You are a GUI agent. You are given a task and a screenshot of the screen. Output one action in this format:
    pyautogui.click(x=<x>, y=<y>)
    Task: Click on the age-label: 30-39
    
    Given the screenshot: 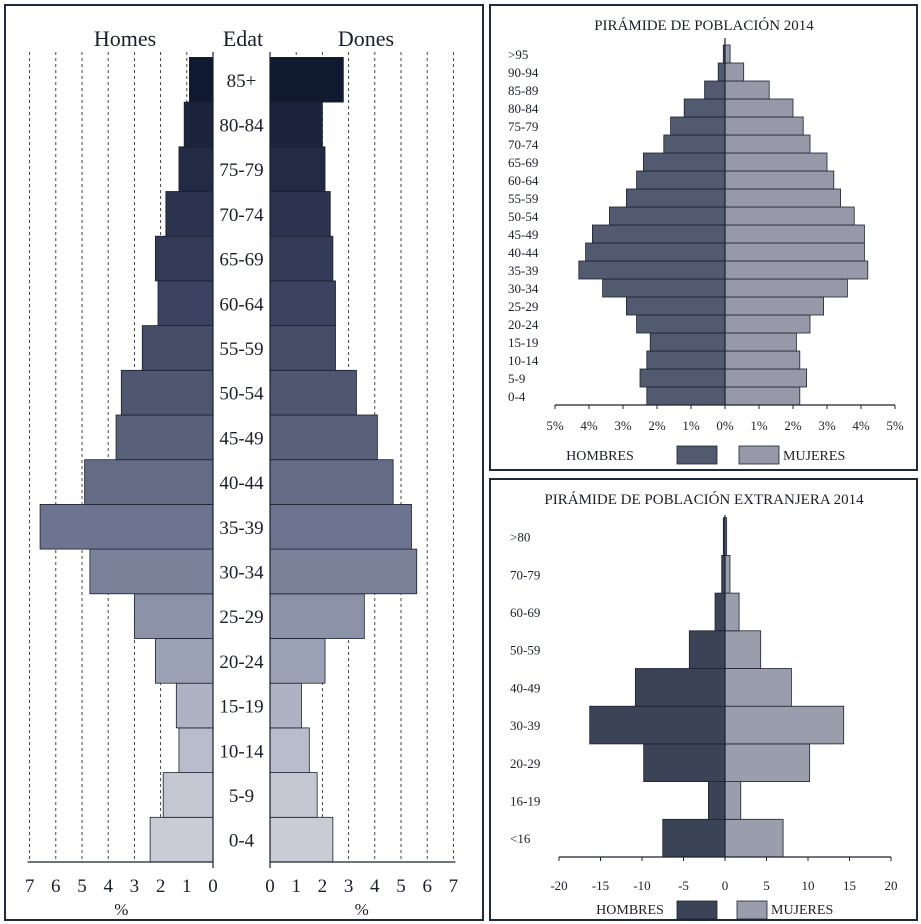 What is the action you would take?
    pyautogui.click(x=525, y=725)
    